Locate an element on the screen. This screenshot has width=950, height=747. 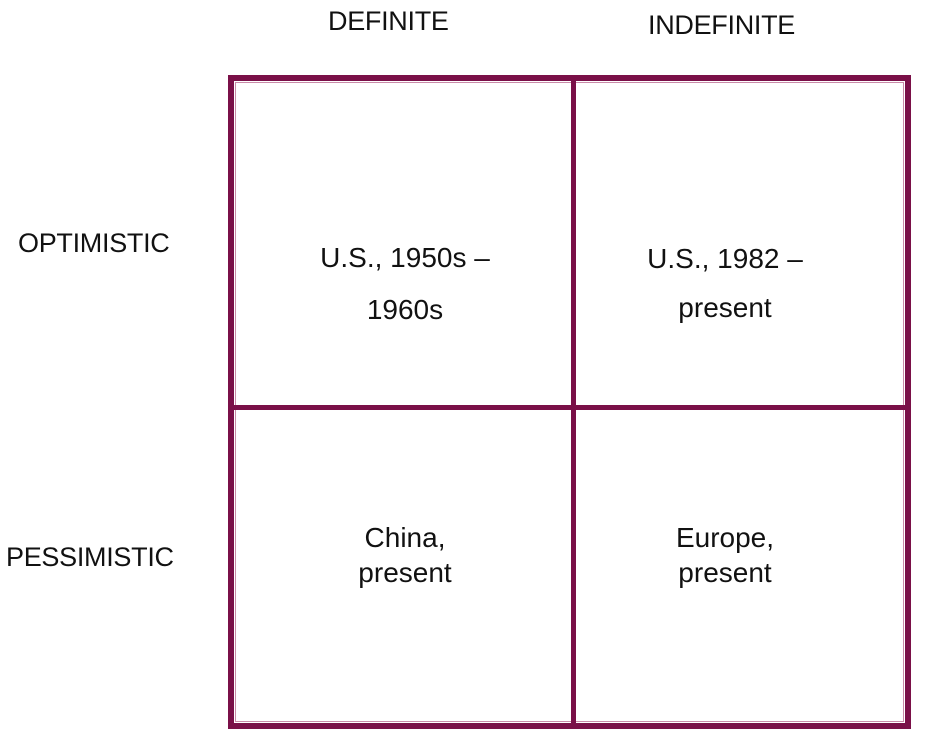
cell-pessimistic-definite-line1: China, is located at coordinates (405, 537).